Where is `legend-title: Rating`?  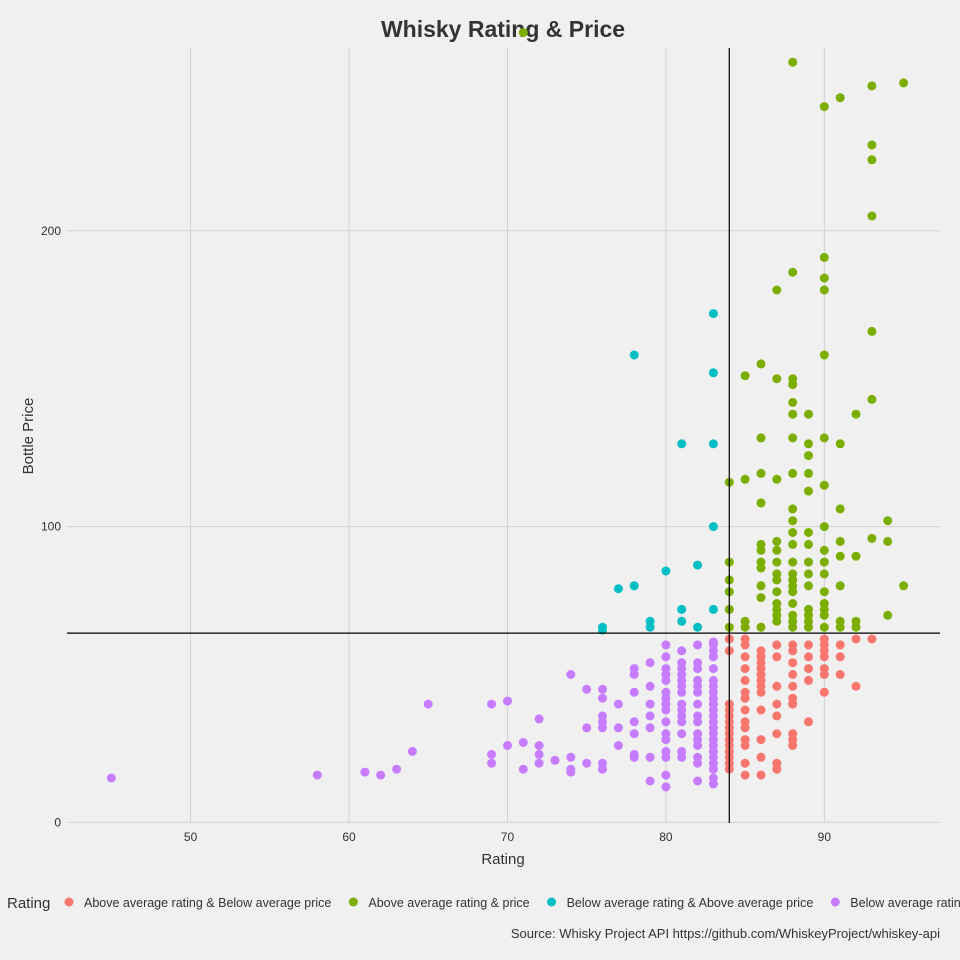 legend-title: Rating is located at coordinates (28, 903).